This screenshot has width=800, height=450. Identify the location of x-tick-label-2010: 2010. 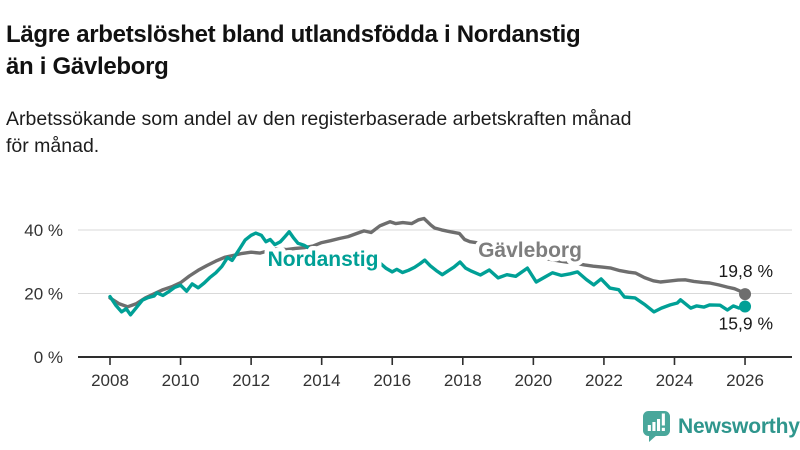
(181, 380).